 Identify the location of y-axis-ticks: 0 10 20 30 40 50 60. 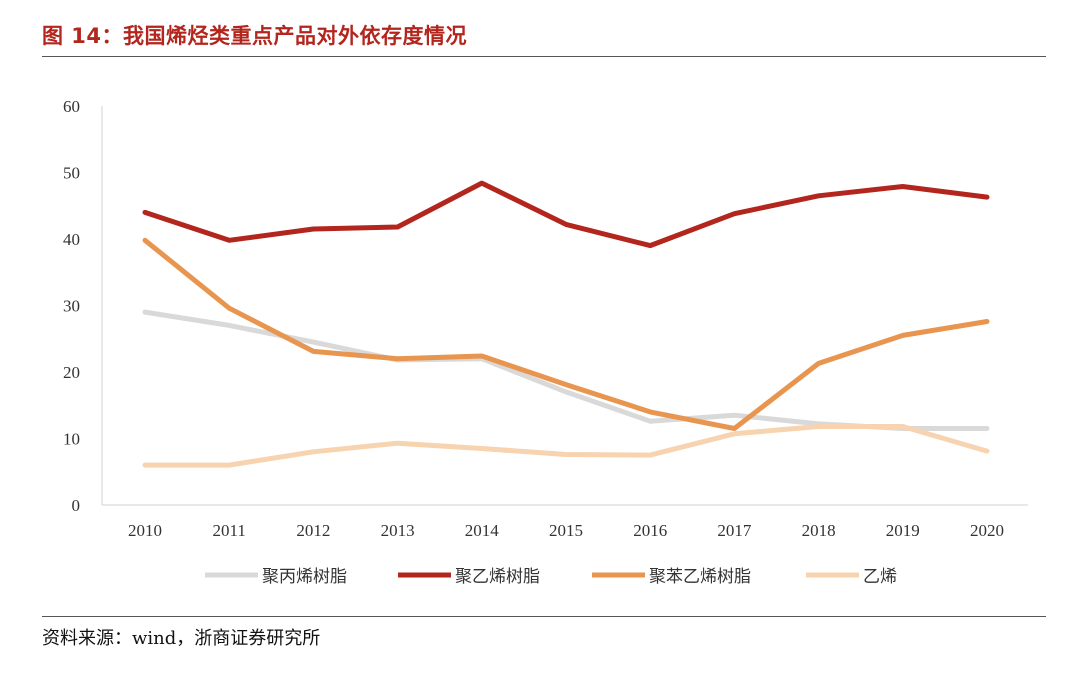
(71, 306).